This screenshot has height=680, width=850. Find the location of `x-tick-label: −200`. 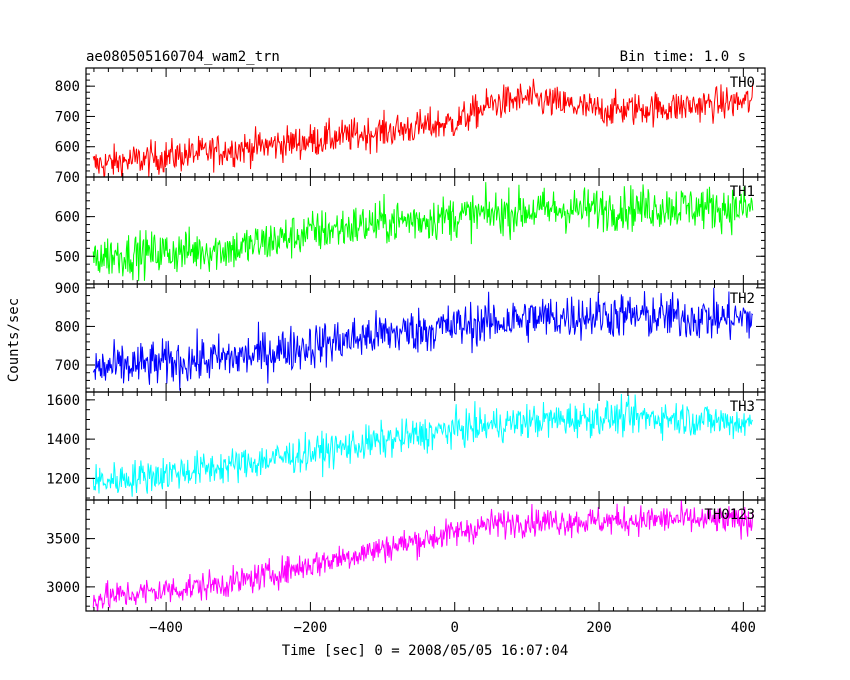

x-tick-label: −200 is located at coordinates (311, 628).